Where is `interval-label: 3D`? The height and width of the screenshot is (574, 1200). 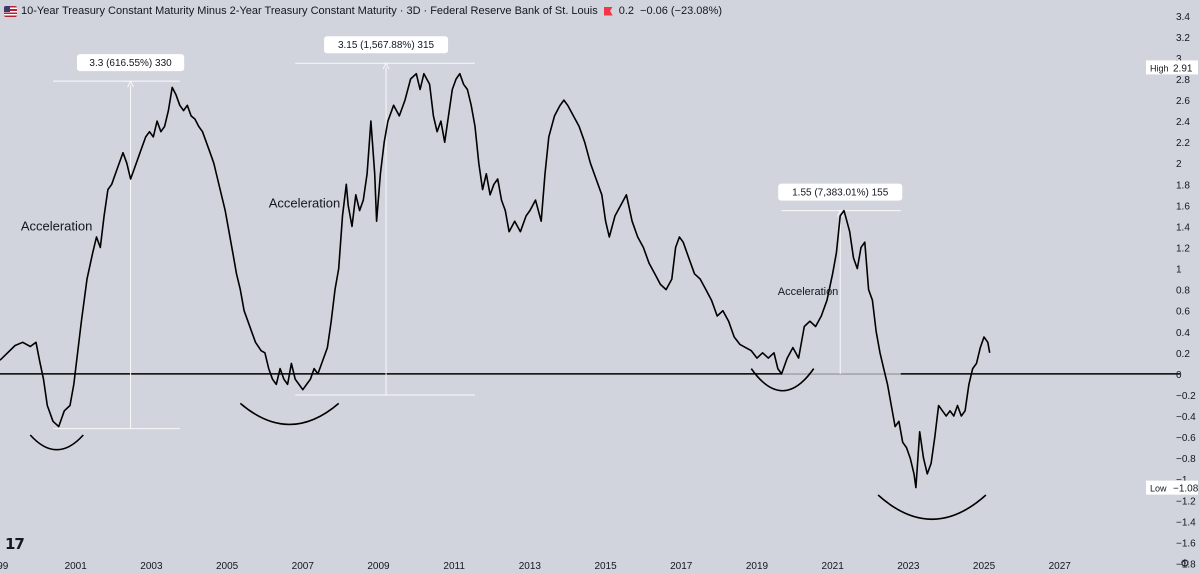
interval-label: 3D is located at coordinates (413, 11).